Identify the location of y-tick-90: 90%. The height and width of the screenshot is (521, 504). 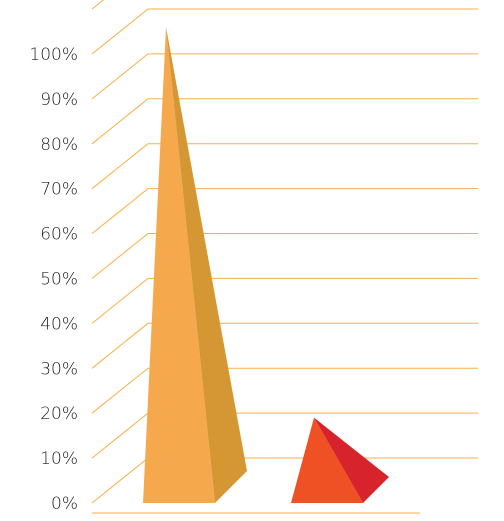
(59, 100).